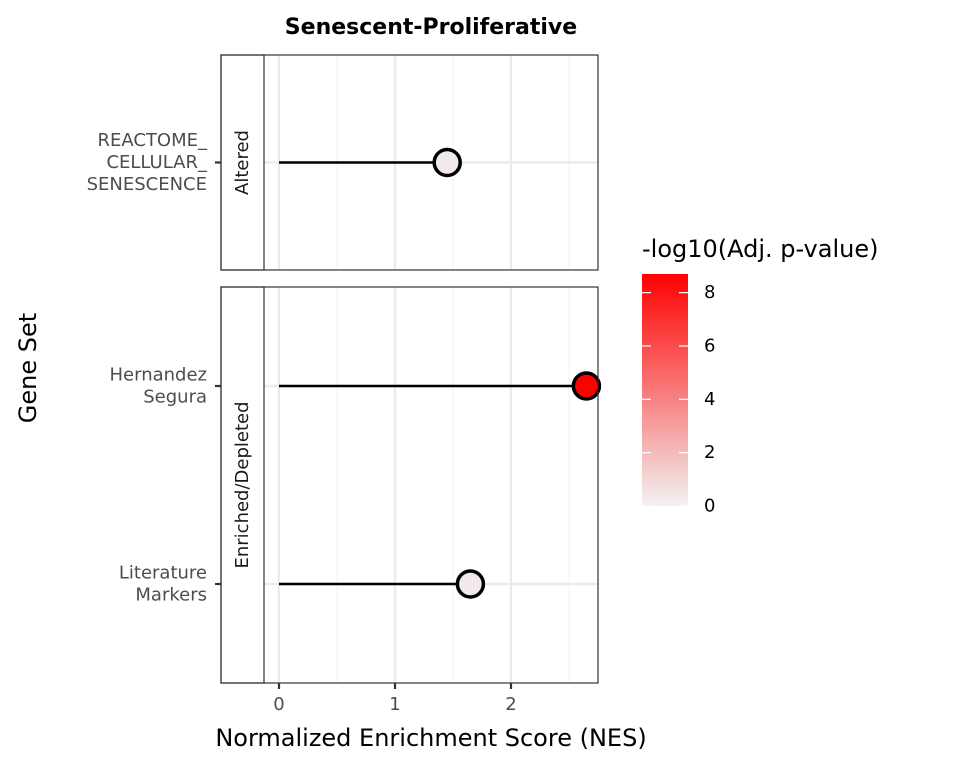  Describe the element at coordinates (242, 162) in the screenshot. I see `facet-strip-label: Altered` at that location.